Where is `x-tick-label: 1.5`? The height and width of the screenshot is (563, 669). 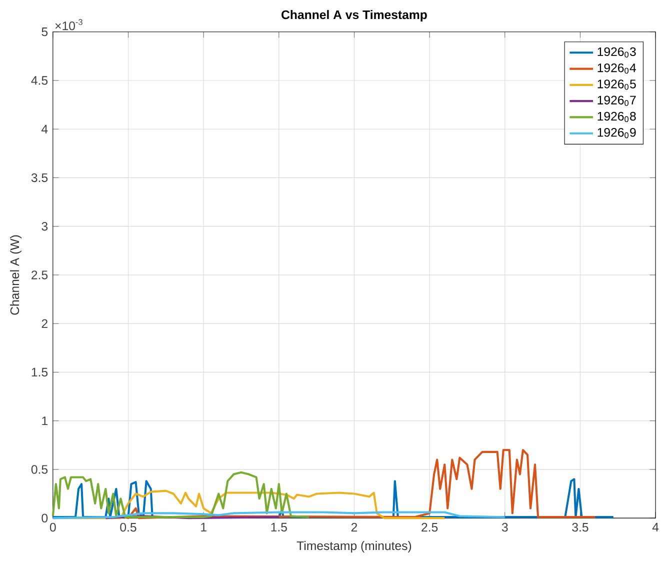
x-tick-label: 1.5 is located at coordinates (279, 527).